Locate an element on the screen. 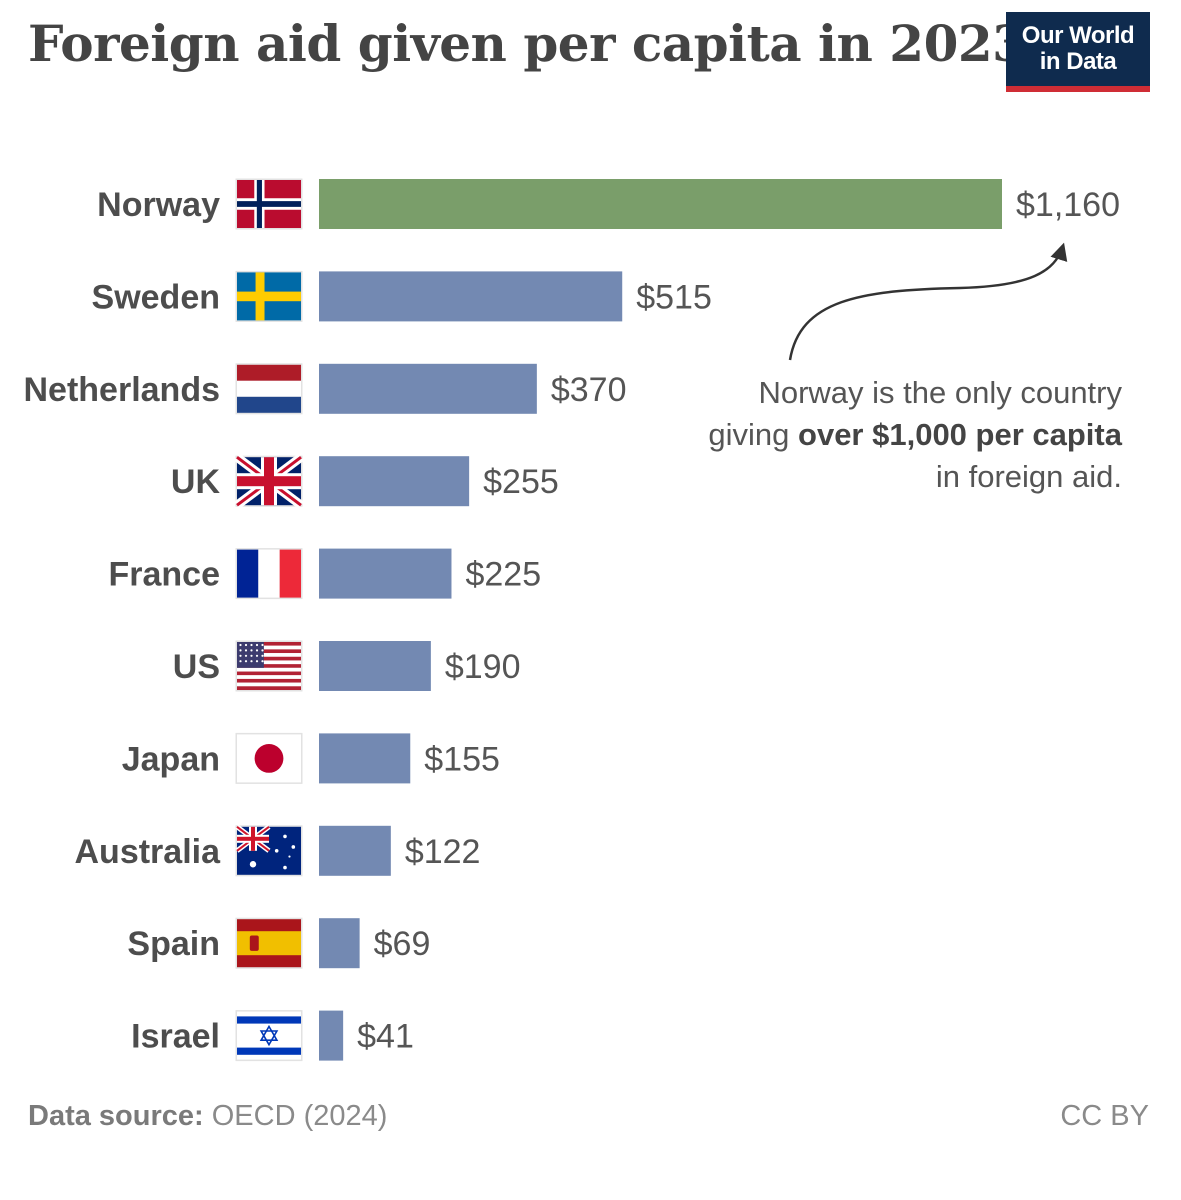  value-label: $370 is located at coordinates (589, 390).